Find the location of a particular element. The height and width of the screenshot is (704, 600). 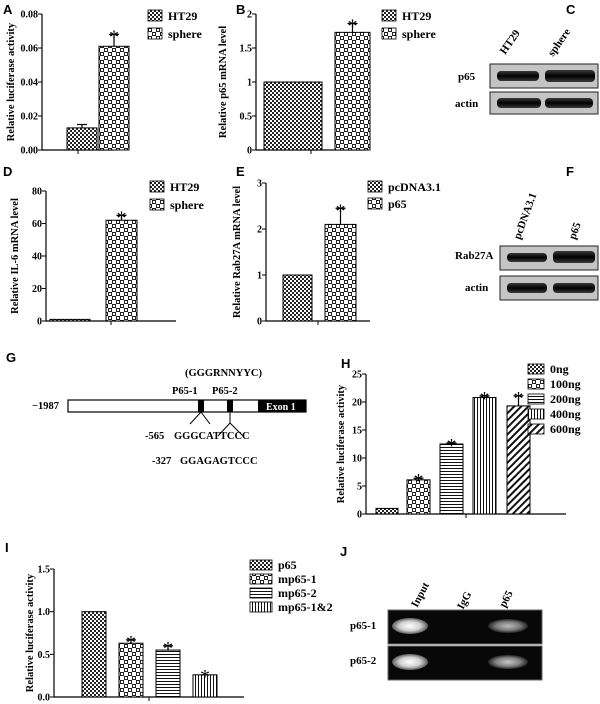

blot-panel-C: C HT29 sphere p65 actin is located at coordinates (527, 58).